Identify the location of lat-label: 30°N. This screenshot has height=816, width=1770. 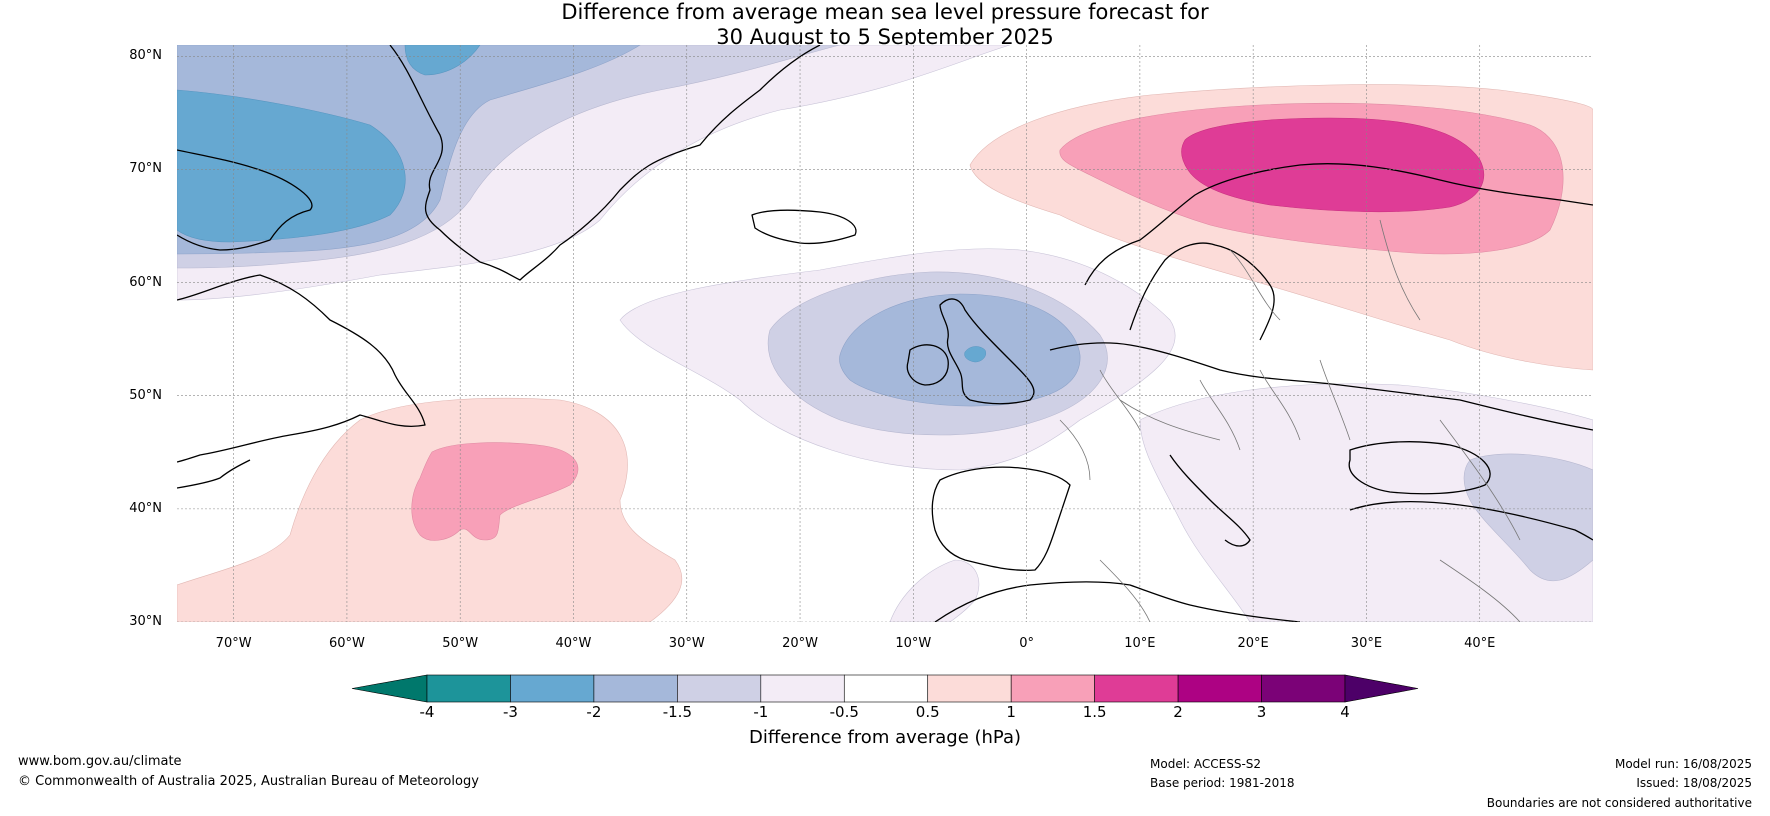
(145, 621).